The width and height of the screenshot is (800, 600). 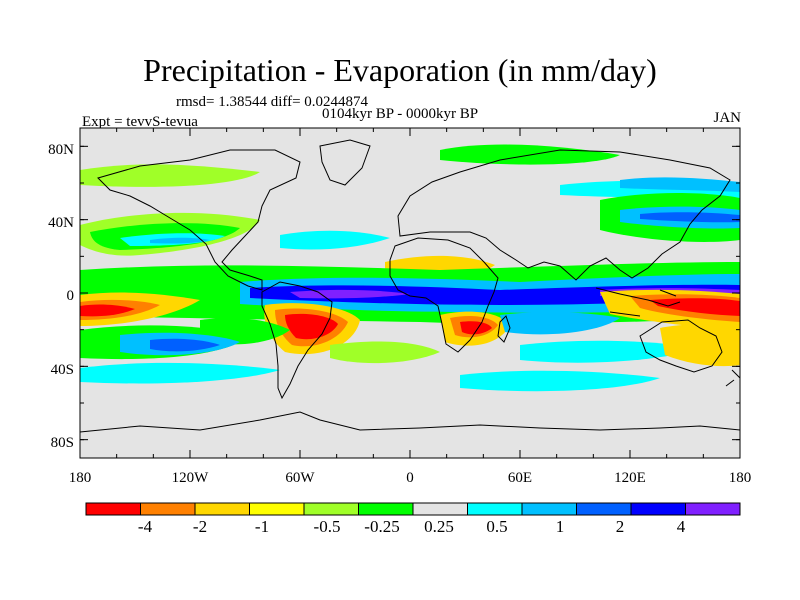 I want to click on coastline-africa, so click(x=444, y=295).